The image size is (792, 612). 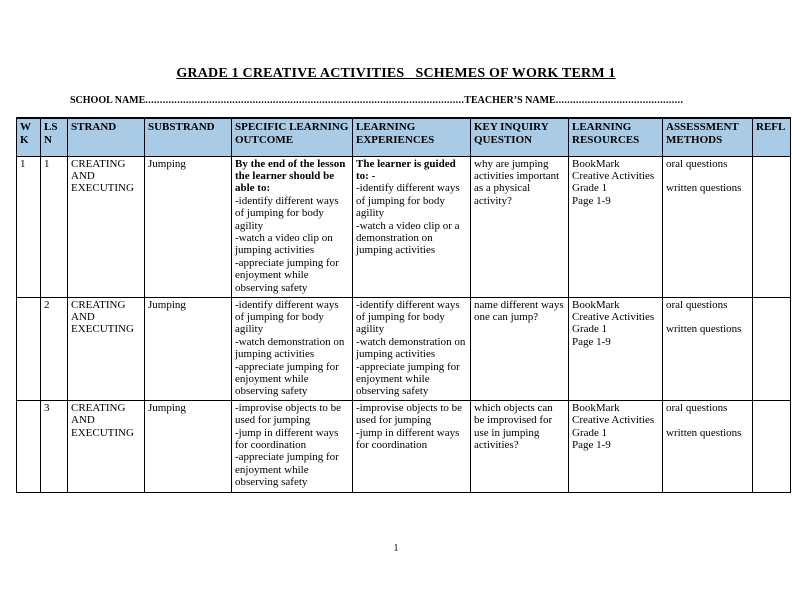 I want to click on column-header-key-inquiry-question: KEY INQUIRY QUESTION, so click(x=519, y=137).